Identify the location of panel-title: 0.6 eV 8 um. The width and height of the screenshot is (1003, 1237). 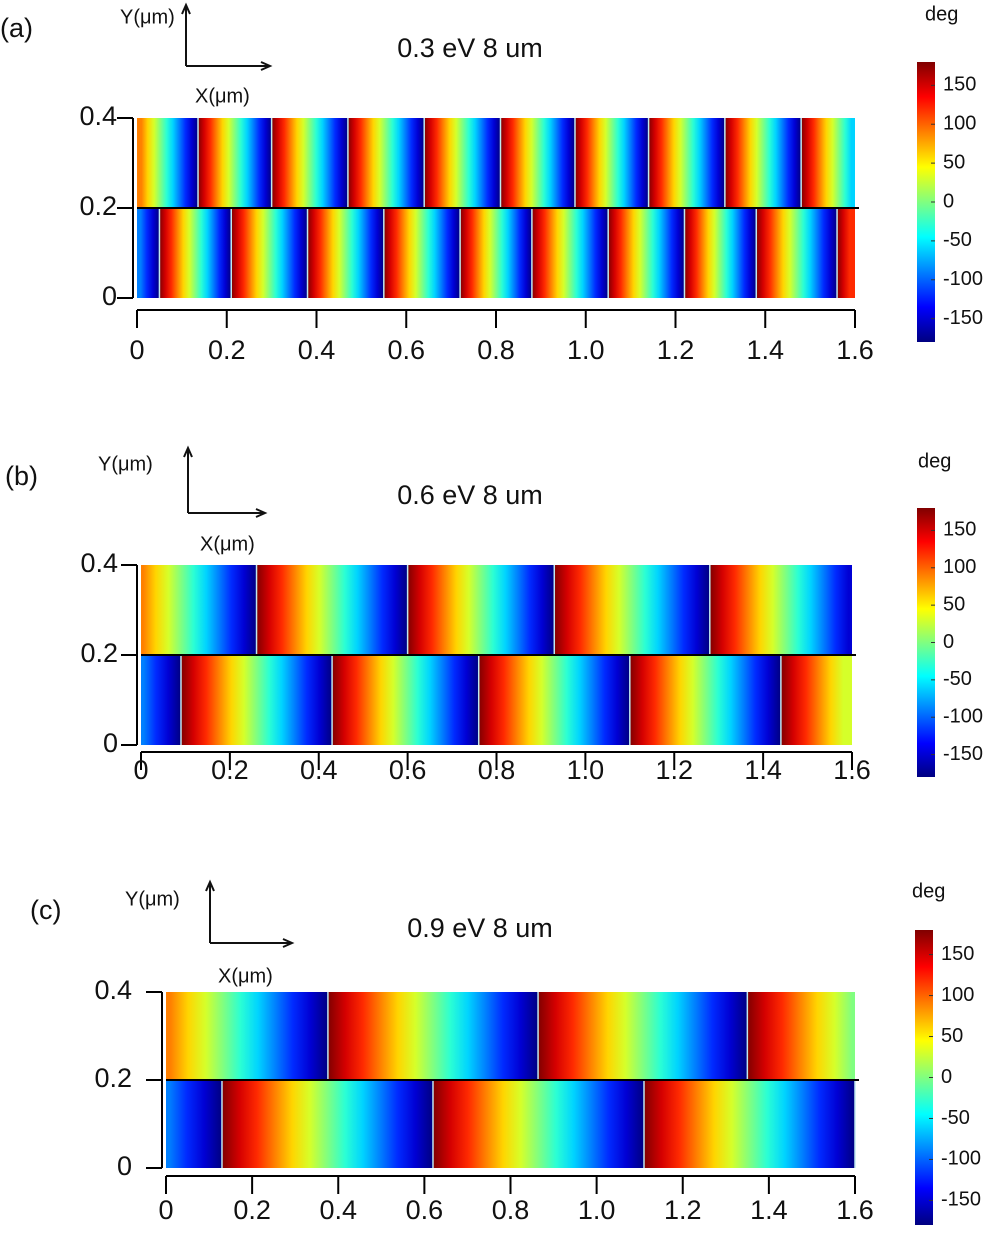
(470, 495).